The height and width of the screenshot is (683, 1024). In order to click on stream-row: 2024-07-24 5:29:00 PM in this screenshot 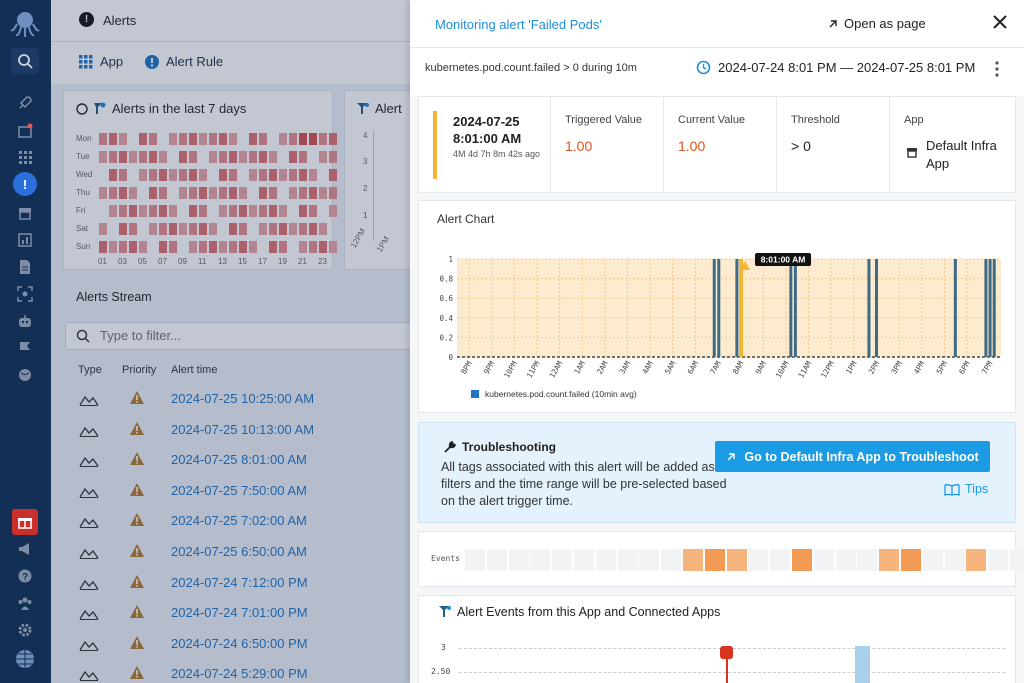, I will do `click(231, 671)`.